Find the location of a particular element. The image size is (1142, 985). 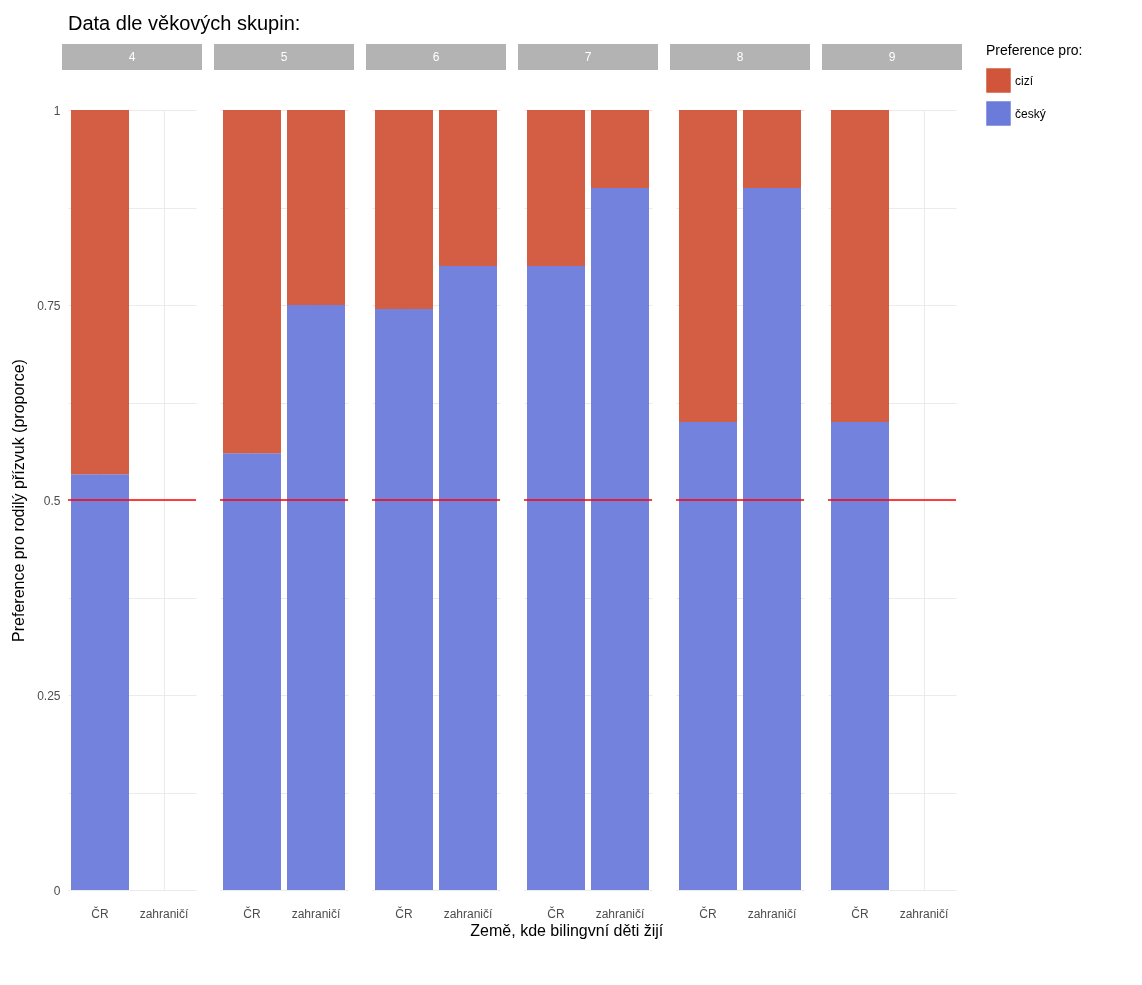

y-tick-label: 0.75 is located at coordinates (49, 305).